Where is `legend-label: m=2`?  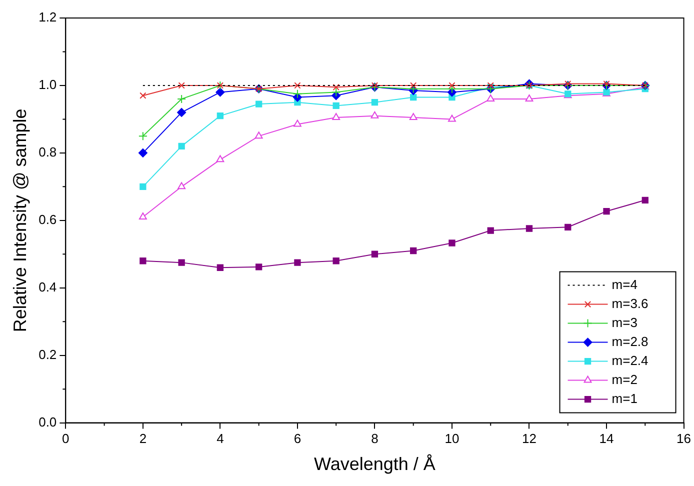
legend-label: m=2 is located at coordinates (625, 379).